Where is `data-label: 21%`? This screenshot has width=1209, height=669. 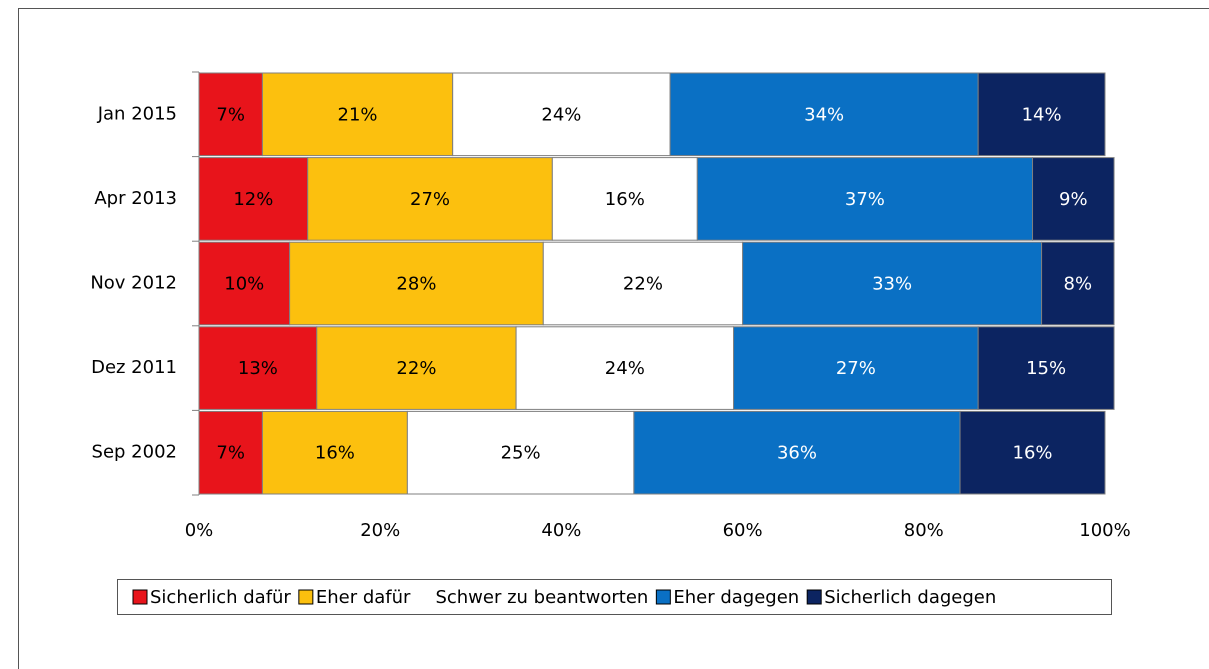 data-label: 21% is located at coordinates (358, 114).